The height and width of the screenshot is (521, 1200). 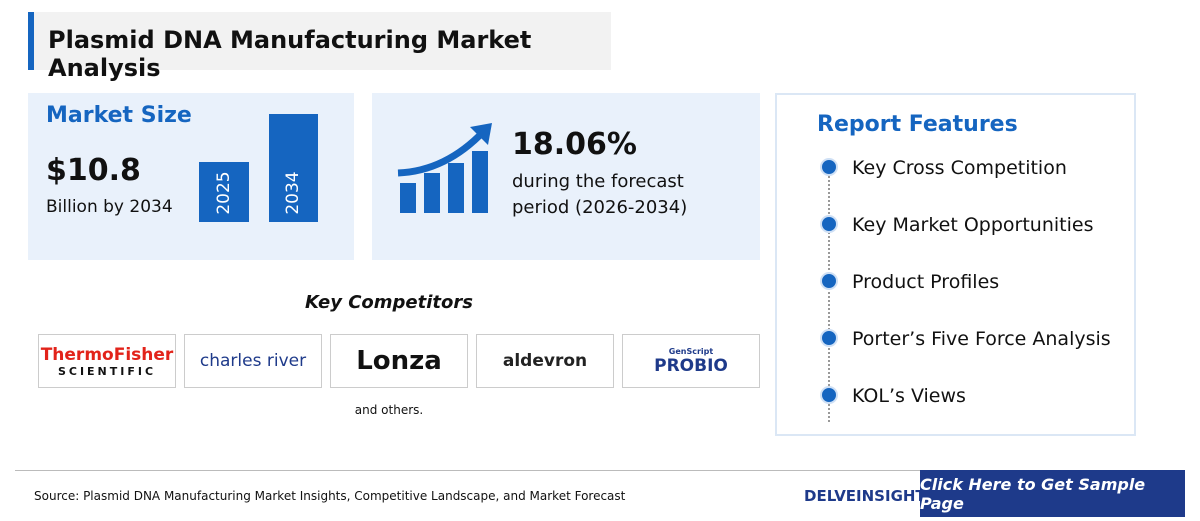 I want to click on logo-text: SCIENTIFIC, so click(x=107, y=371).